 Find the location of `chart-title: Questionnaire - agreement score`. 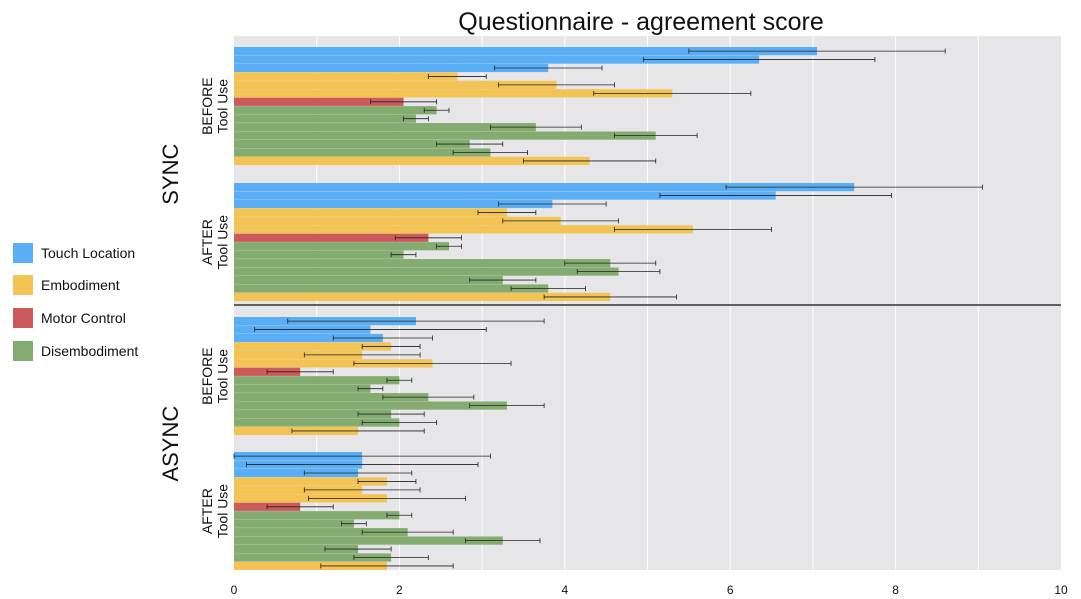

chart-title: Questionnaire - agreement score is located at coordinates (640, 22).